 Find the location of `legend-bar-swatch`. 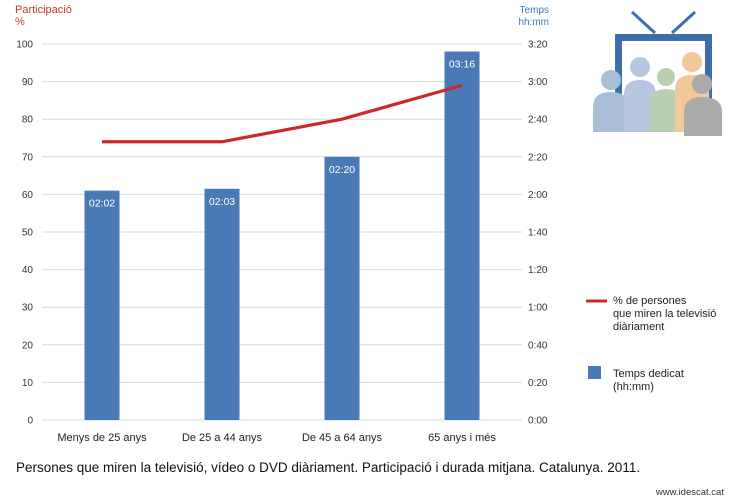

legend-bar-swatch is located at coordinates (594, 372).